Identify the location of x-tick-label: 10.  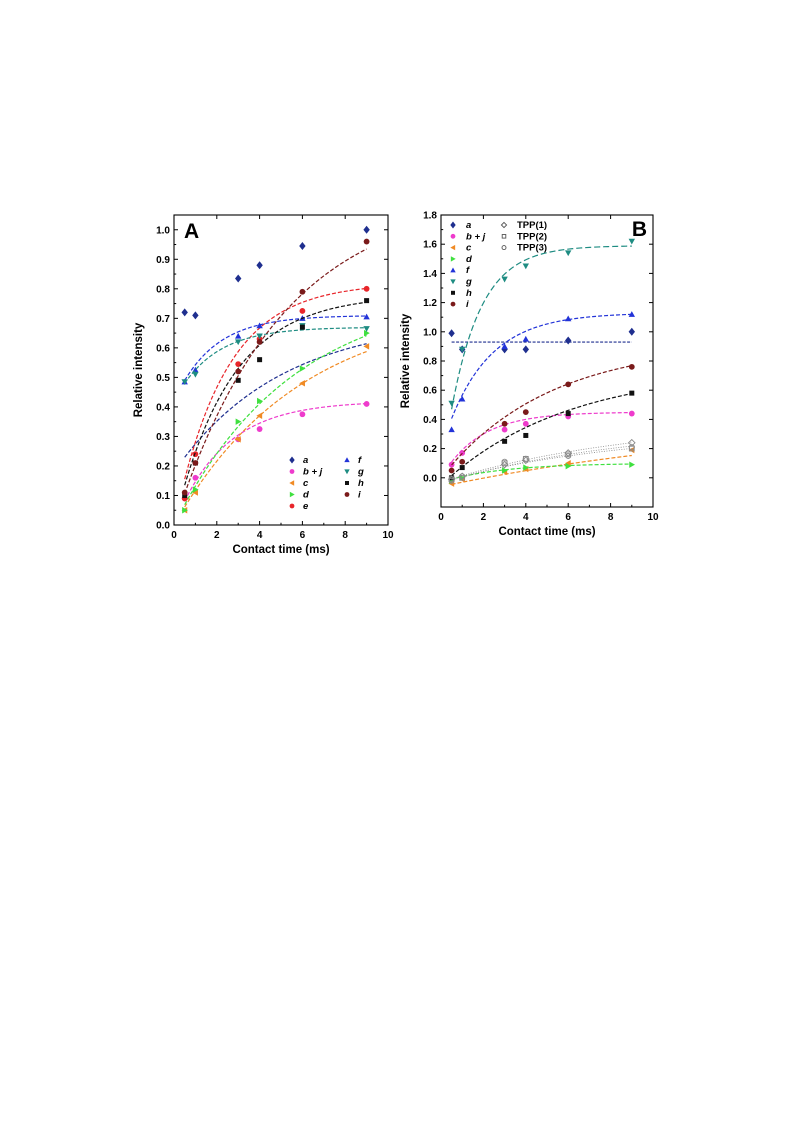
(388, 535).